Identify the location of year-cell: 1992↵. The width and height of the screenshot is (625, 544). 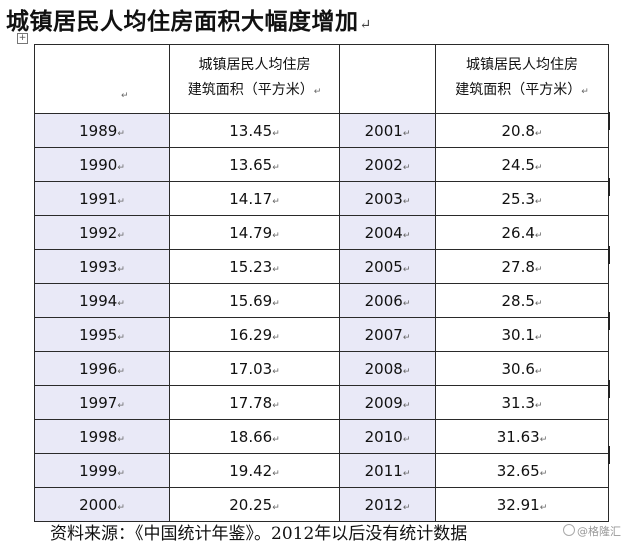
(102, 232).